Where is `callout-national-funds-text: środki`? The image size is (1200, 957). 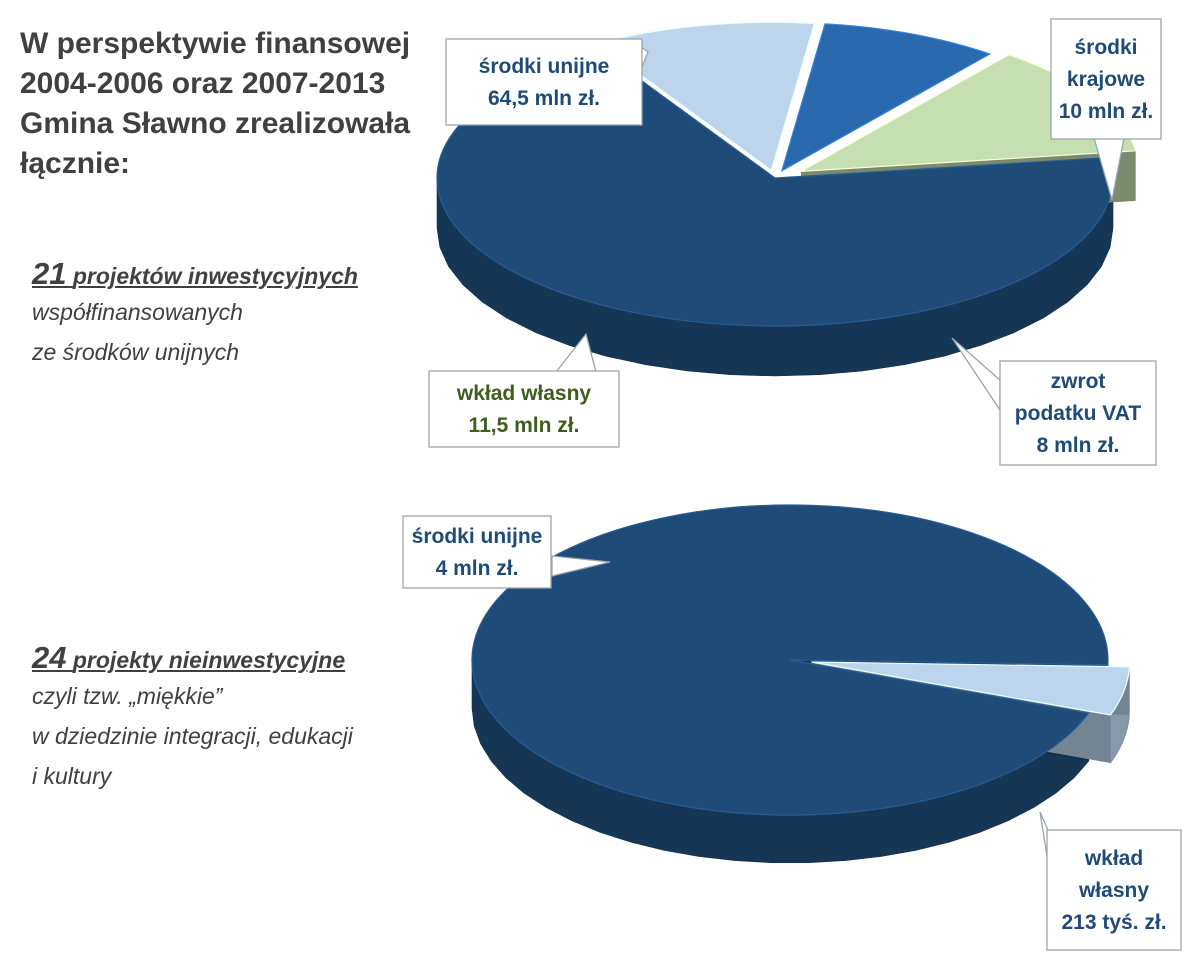 callout-national-funds-text: środki is located at coordinates (1105, 47).